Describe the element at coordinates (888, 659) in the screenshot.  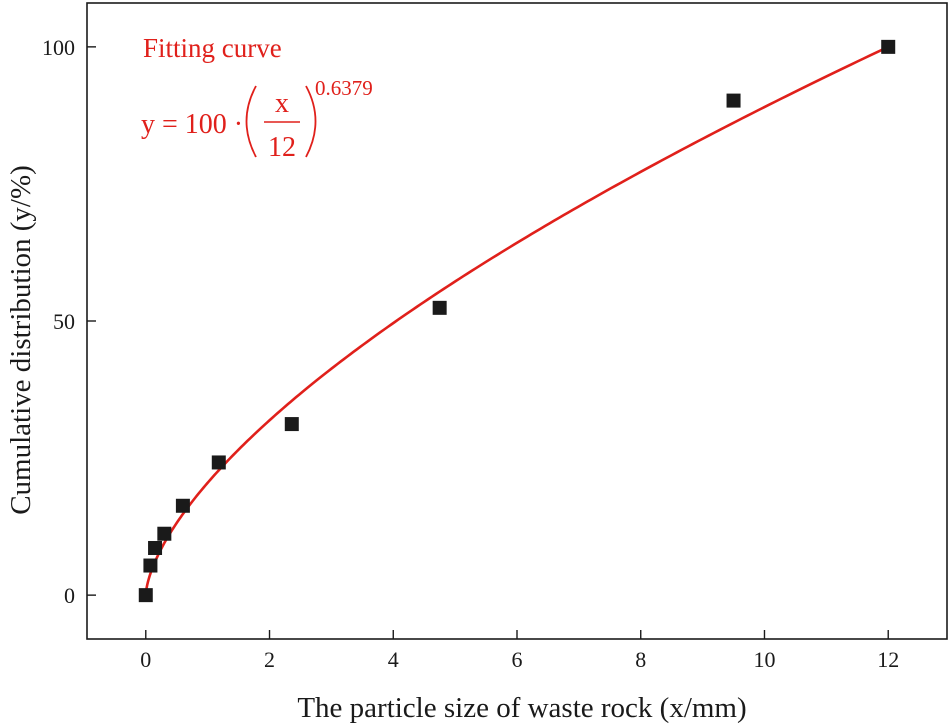
I see `x-tick-label: 12` at that location.